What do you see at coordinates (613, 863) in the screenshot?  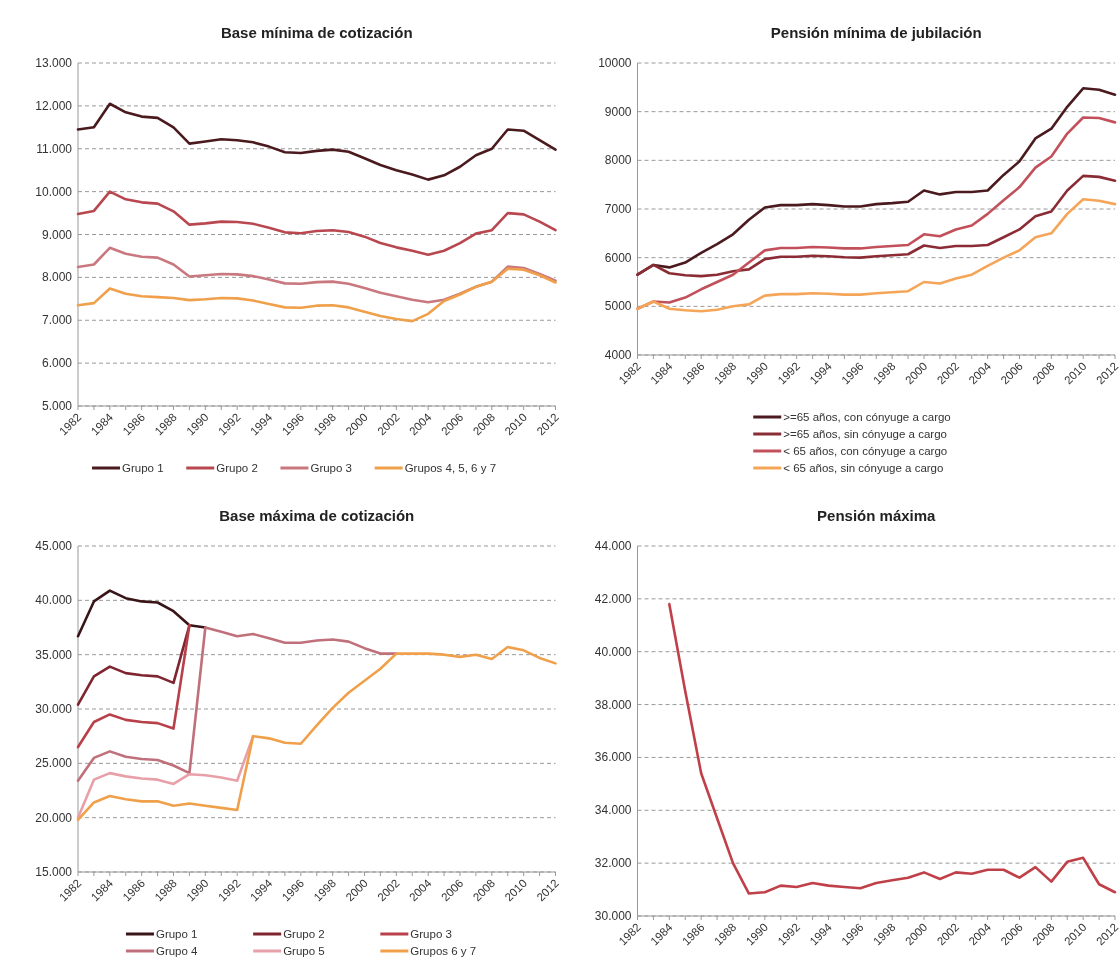 I see `y-tick-label: 32.000` at bounding box center [613, 863].